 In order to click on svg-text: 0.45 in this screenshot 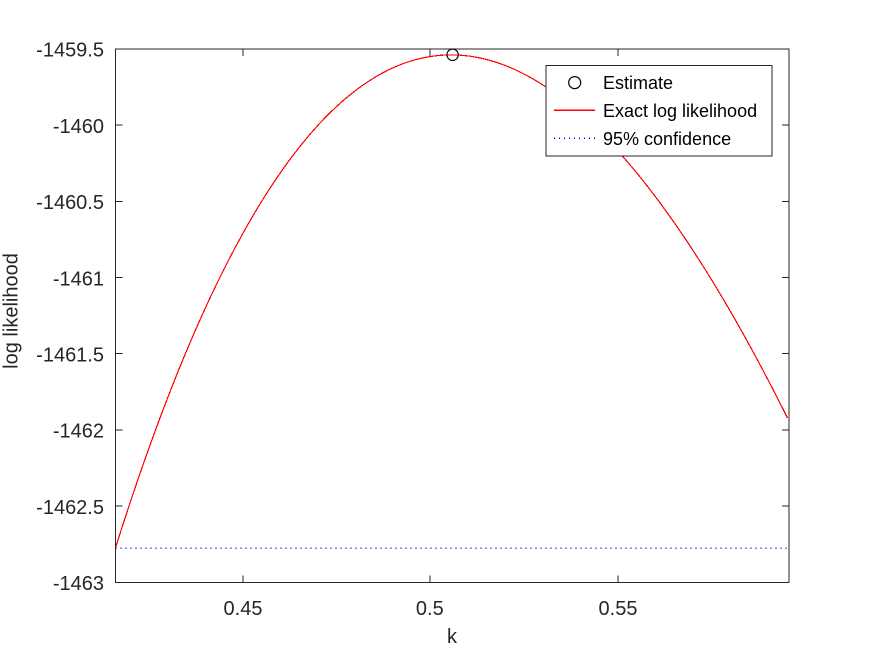, I will do `click(243, 609)`.